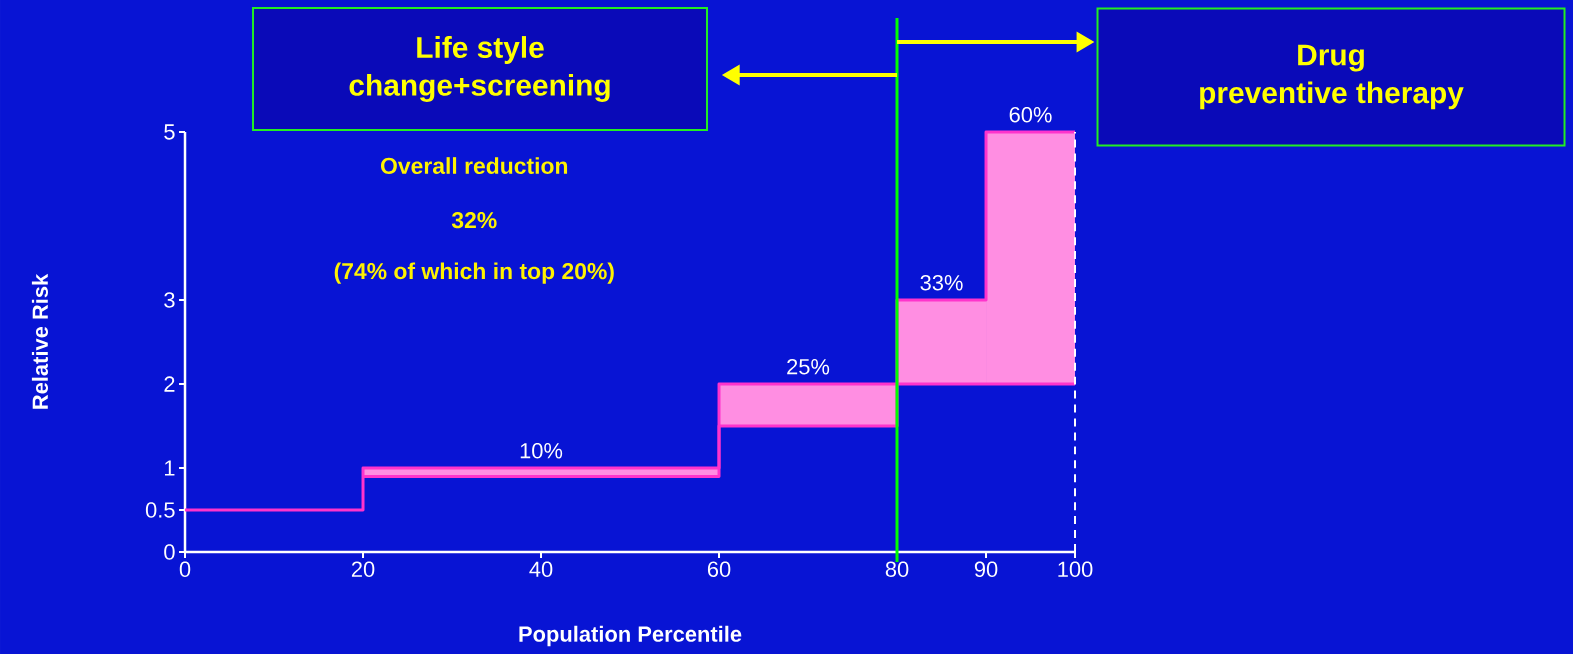 The width and height of the screenshot is (1573, 654). What do you see at coordinates (474, 165) in the screenshot?
I see `annotation: Overall reduction` at bounding box center [474, 165].